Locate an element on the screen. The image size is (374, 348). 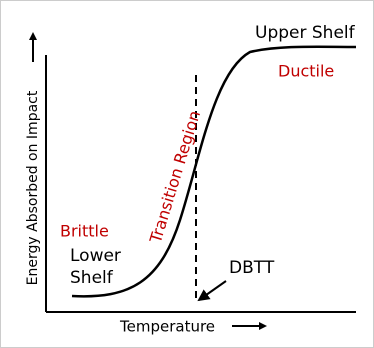
dbtt-arrow is located at coordinates (212, 291).